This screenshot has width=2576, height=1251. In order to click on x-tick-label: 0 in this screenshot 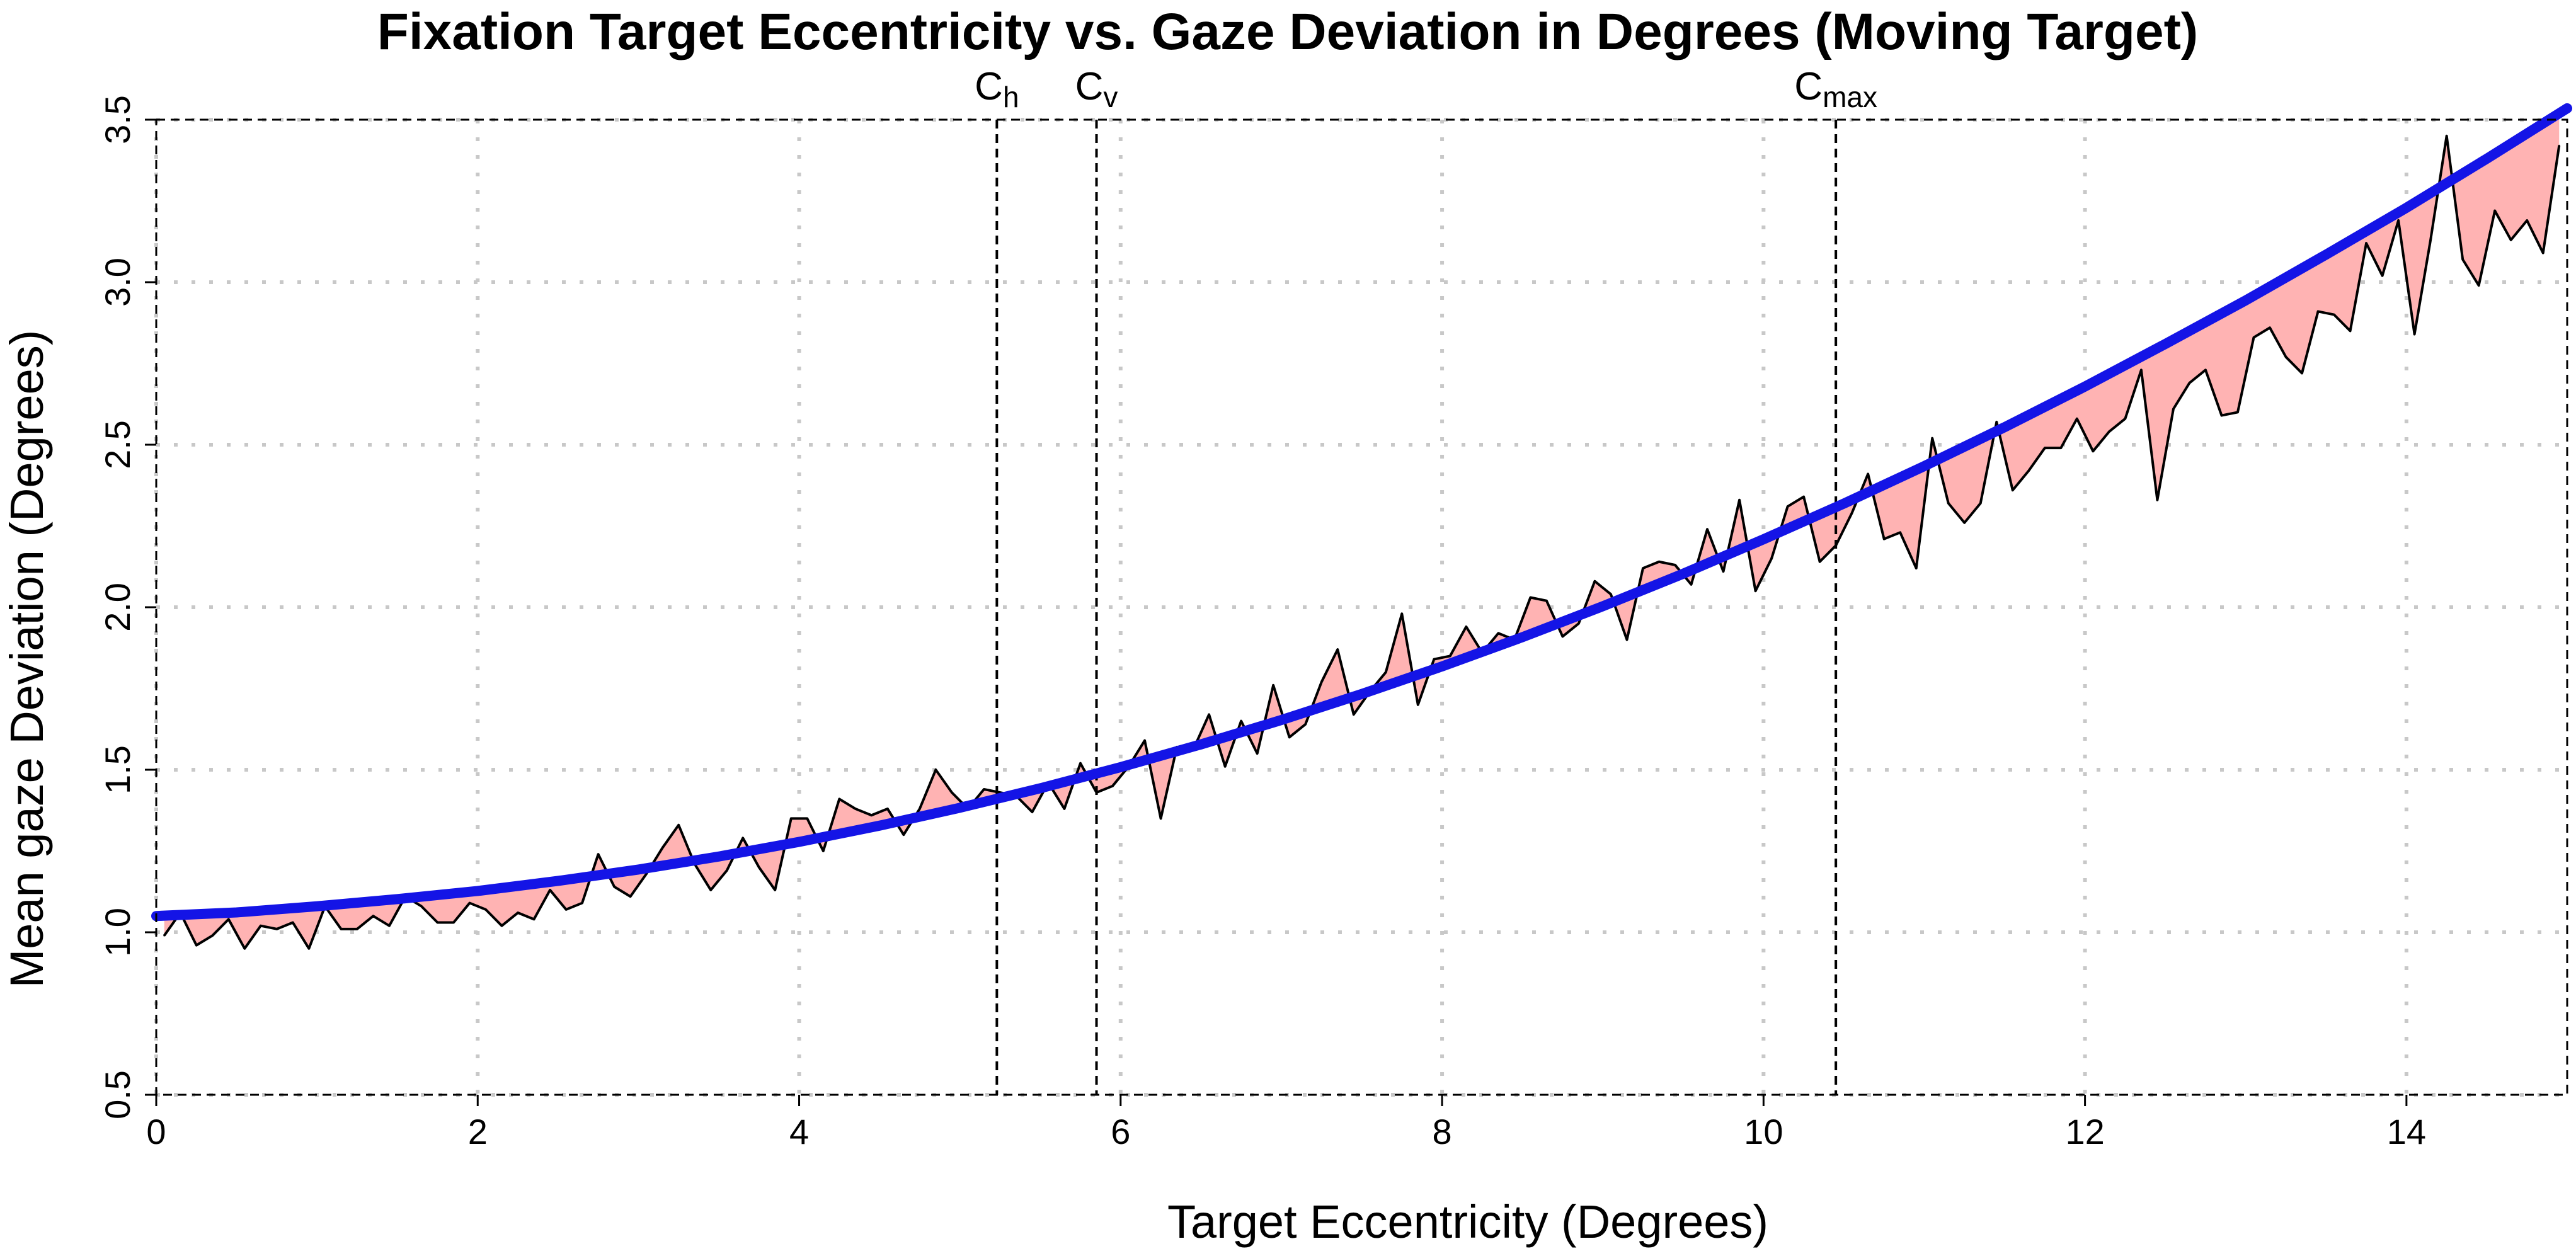, I will do `click(156, 1131)`.